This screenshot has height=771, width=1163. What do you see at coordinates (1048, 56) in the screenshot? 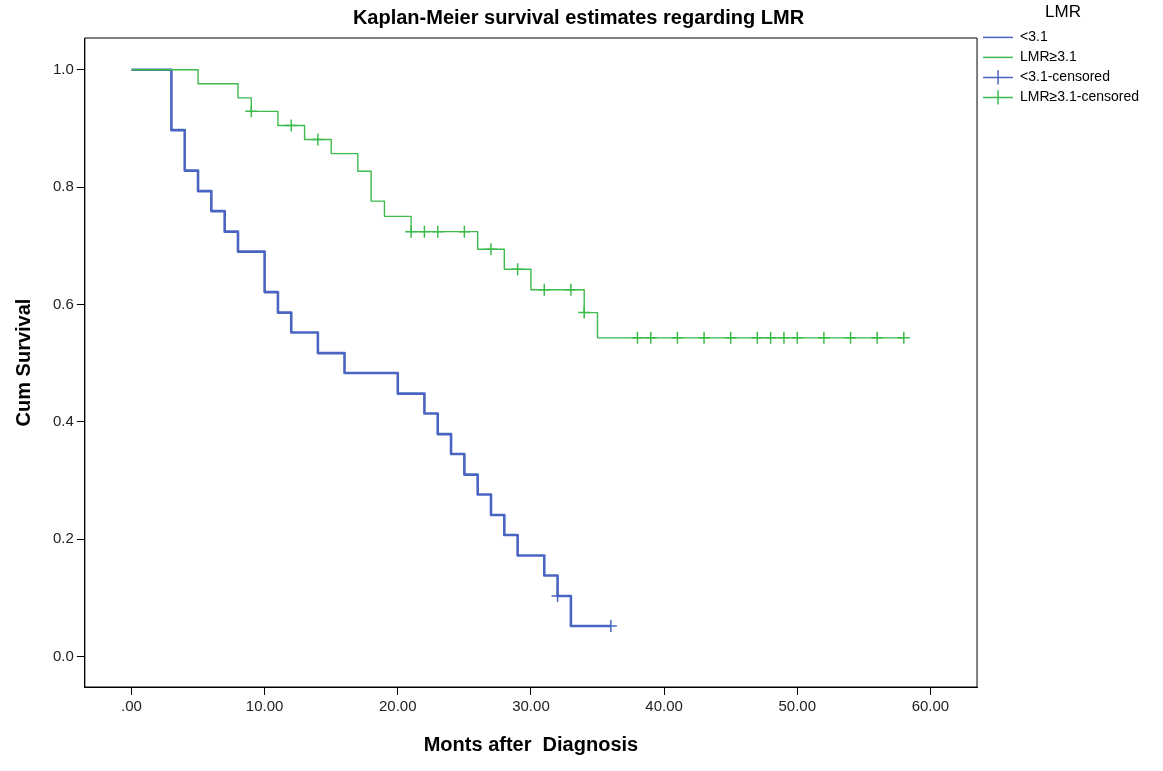
I see `legend-label: LMR≥3.1` at bounding box center [1048, 56].